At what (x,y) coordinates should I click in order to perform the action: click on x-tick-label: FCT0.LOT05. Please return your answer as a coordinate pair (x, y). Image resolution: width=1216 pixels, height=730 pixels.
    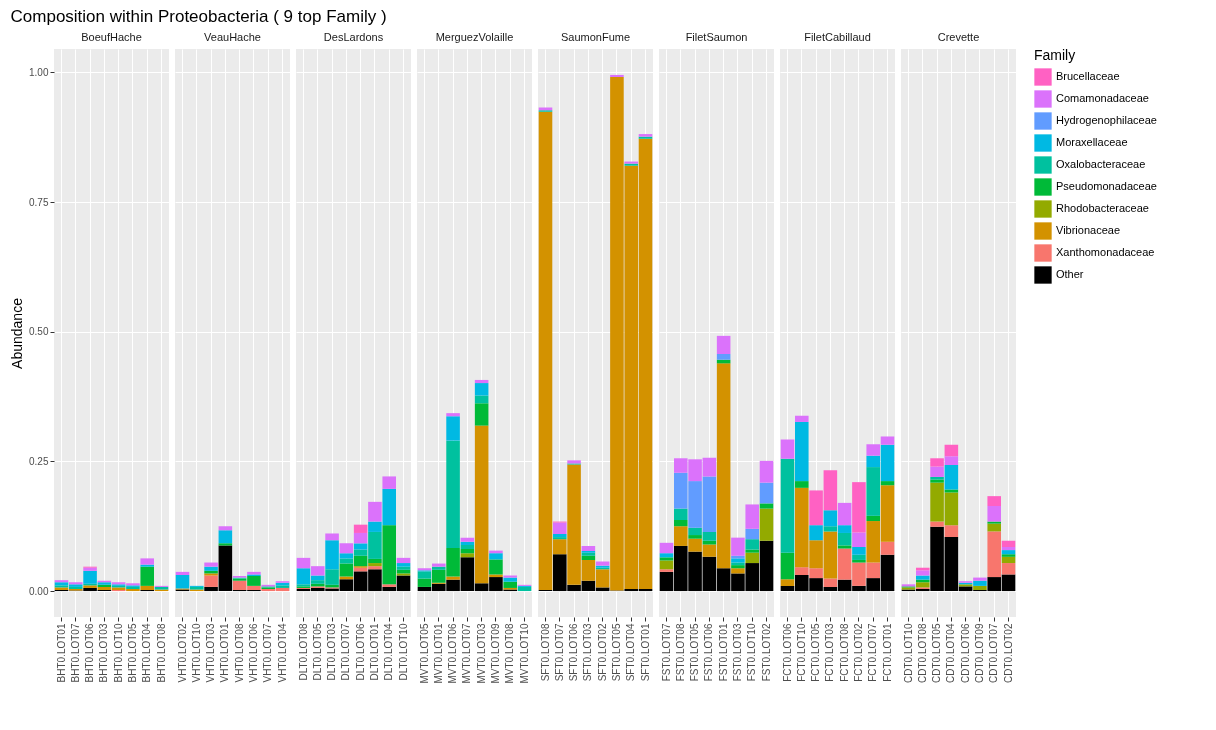
    Looking at the image, I should click on (816, 652).